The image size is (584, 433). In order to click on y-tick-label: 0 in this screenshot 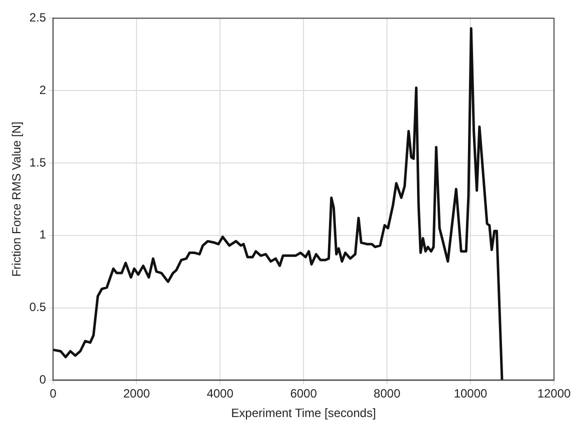, I will do `click(42, 379)`.